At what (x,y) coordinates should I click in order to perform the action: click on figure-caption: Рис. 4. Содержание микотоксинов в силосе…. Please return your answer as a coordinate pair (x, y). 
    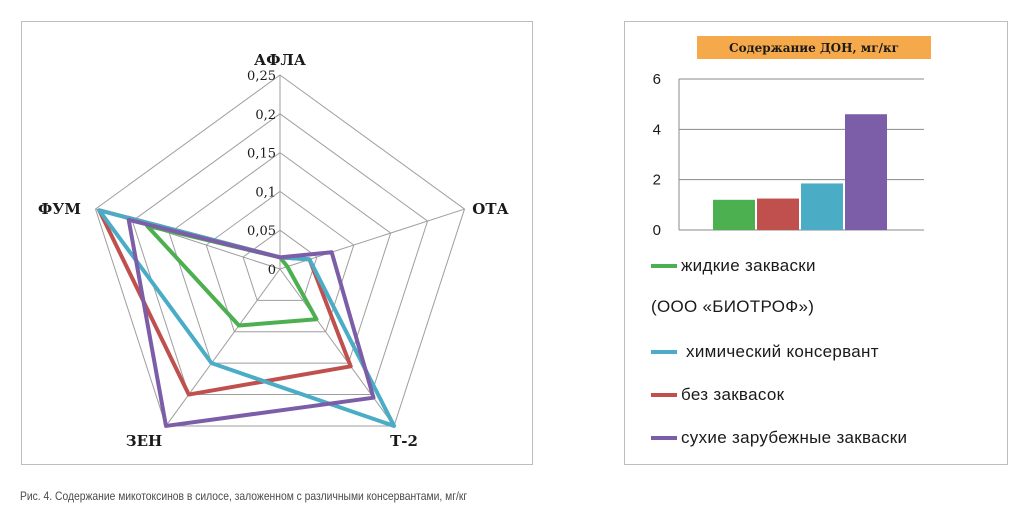
    Looking at the image, I should click on (244, 496).